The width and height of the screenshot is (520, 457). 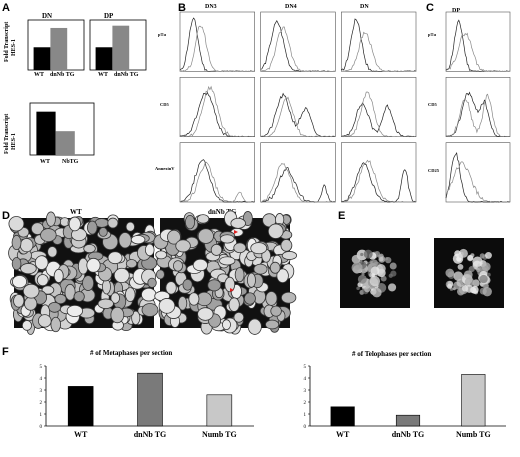 I want to click on f-right-ytick-label-1: 1, so click(x=305, y=415).